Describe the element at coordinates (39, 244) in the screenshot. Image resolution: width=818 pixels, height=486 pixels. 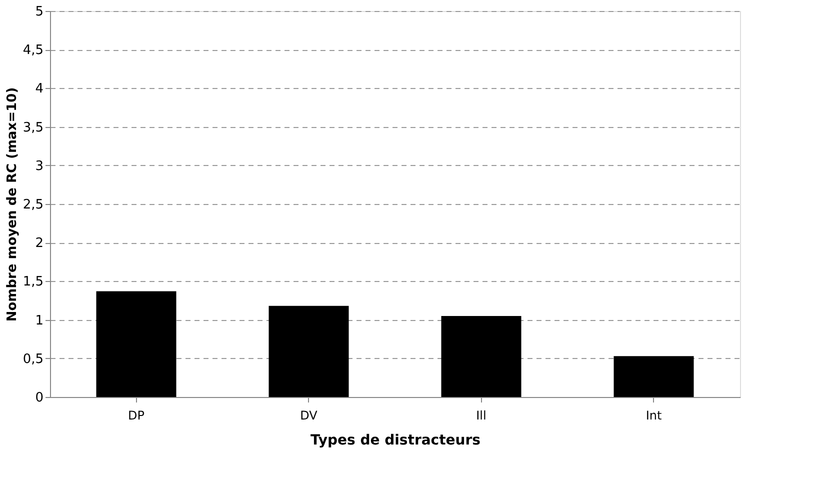
I see `y-tick-label: 2` at that location.